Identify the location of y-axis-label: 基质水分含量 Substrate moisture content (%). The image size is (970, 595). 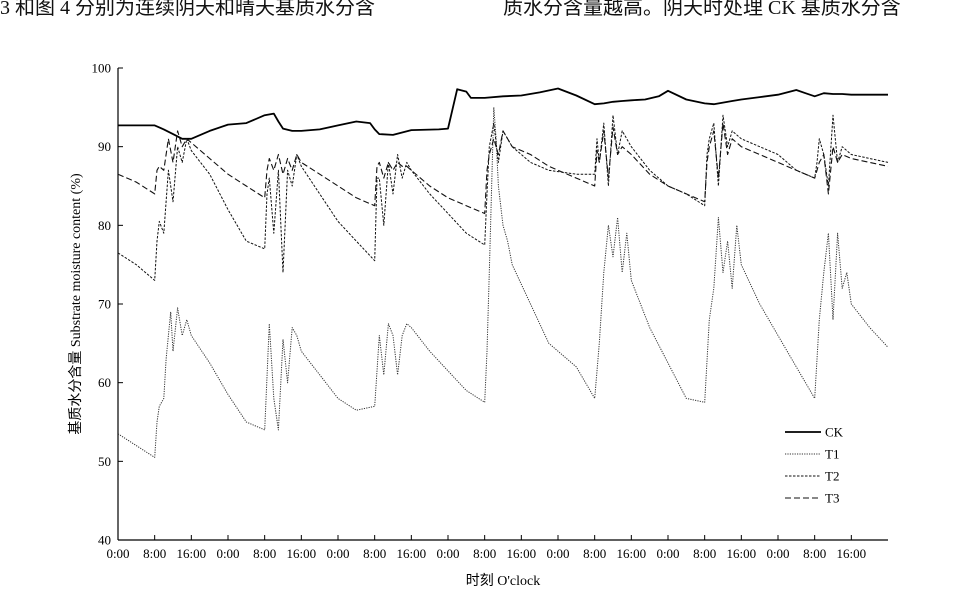
(75, 304).